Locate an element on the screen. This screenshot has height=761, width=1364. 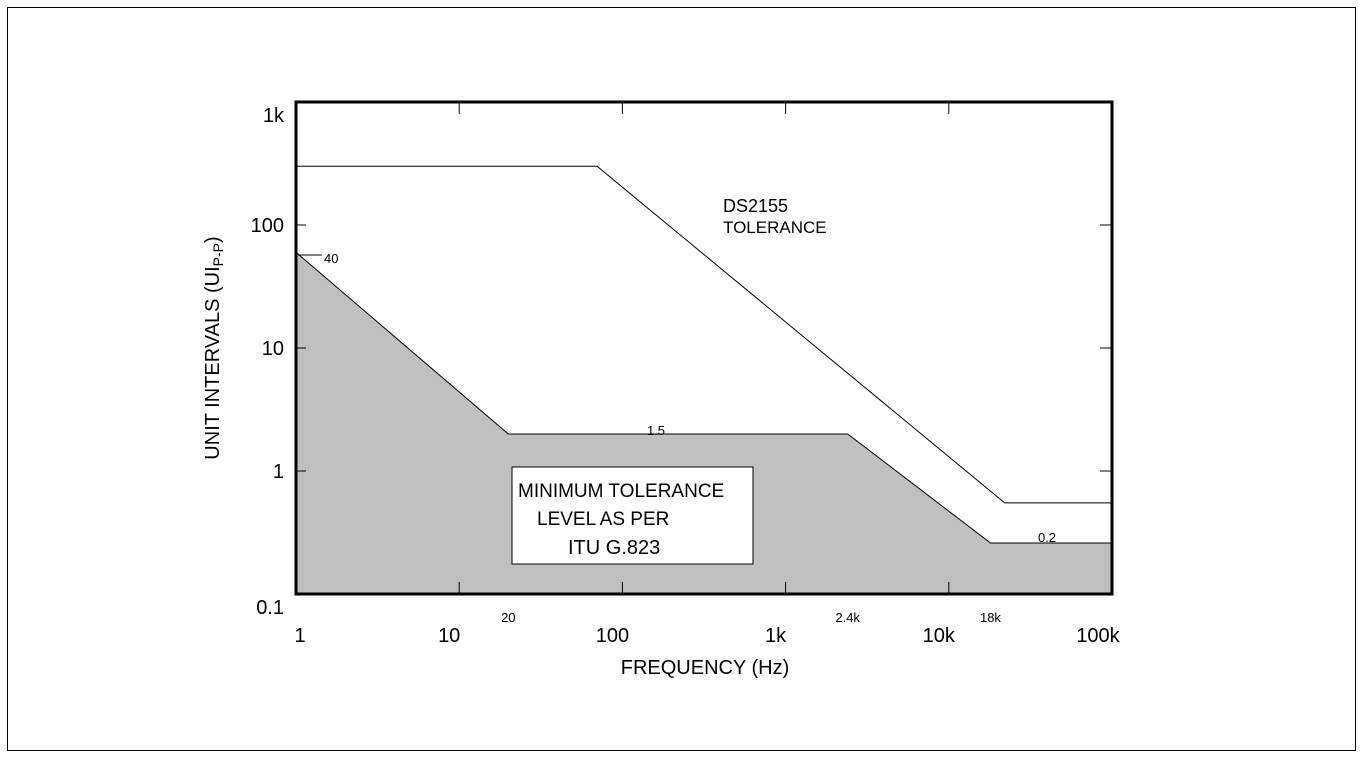
minimum-tolerance-box is located at coordinates (632, 515).